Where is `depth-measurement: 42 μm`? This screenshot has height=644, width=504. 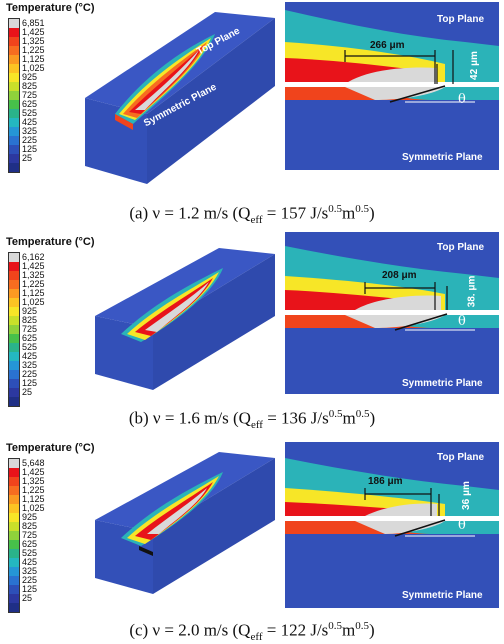 depth-measurement: 42 μm is located at coordinates (474, 65).